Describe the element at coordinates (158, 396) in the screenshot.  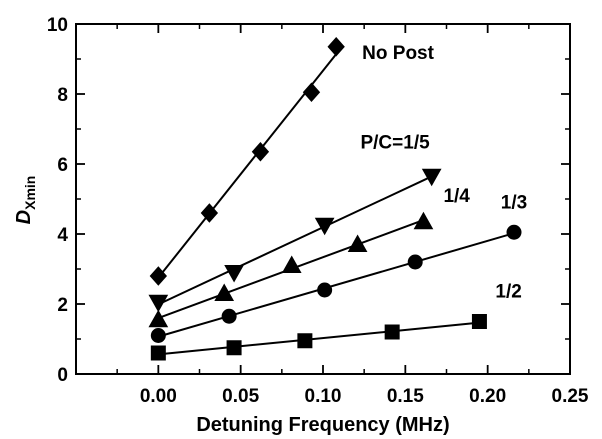
I see `x-tick-label: 0.00` at that location.